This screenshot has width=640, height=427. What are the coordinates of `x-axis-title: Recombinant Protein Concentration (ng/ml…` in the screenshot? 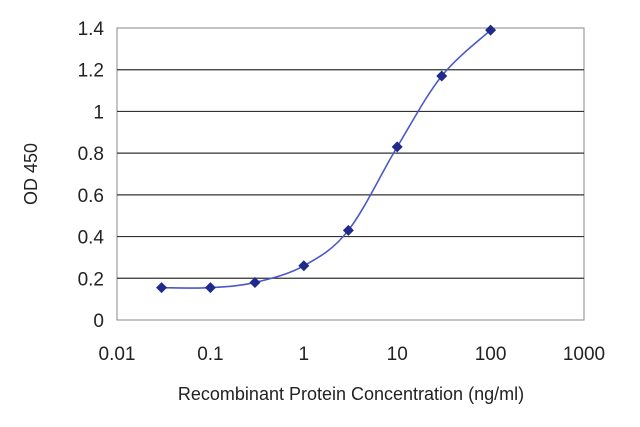 It's located at (351, 394).